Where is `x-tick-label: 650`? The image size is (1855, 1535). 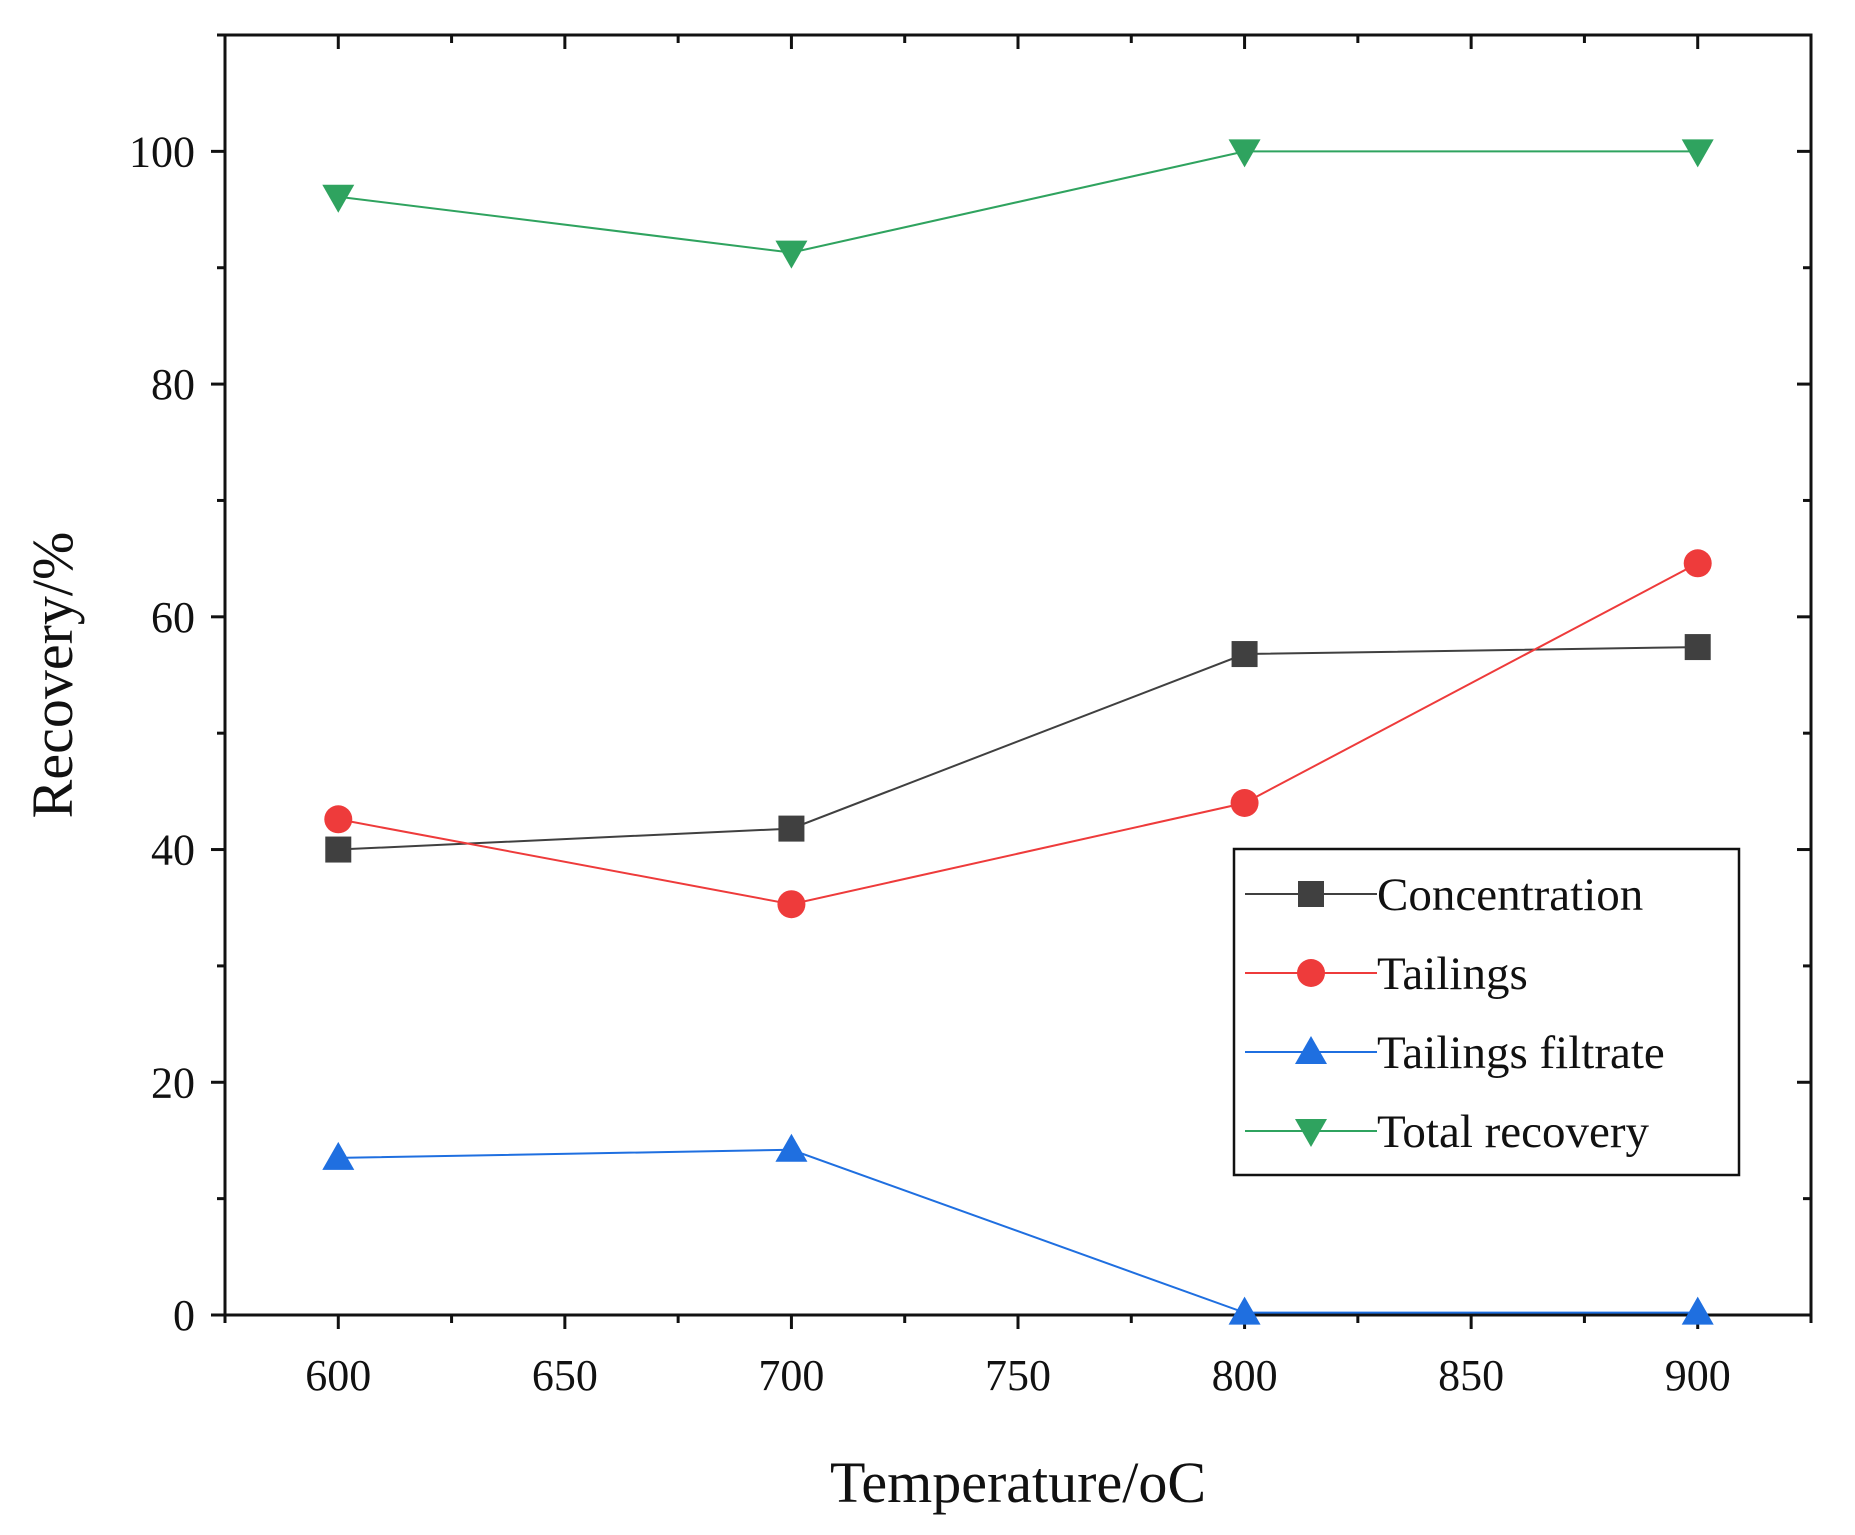
x-tick-label: 650 is located at coordinates (565, 1375).